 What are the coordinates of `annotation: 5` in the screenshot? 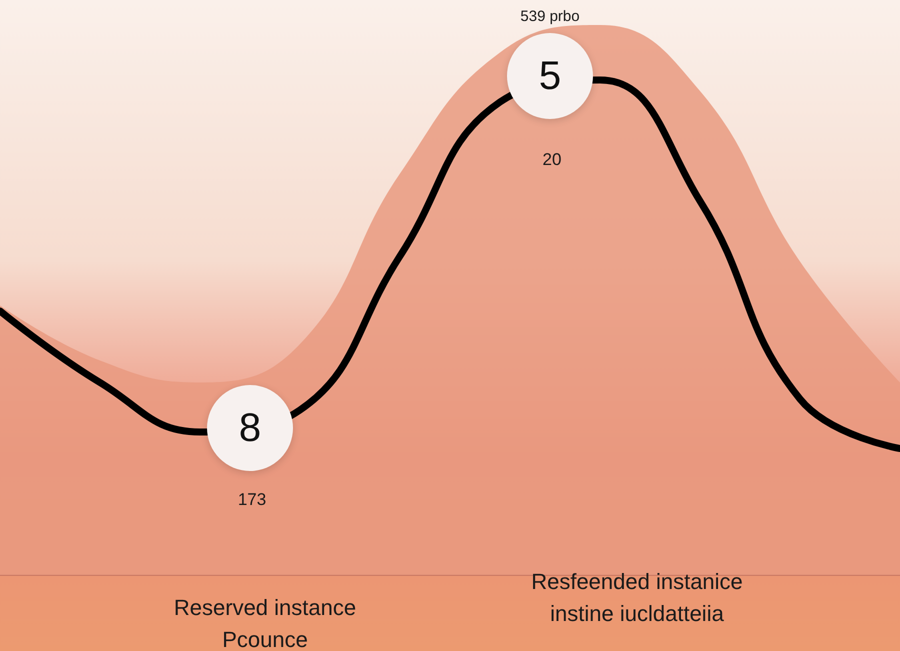 It's located at (550, 76).